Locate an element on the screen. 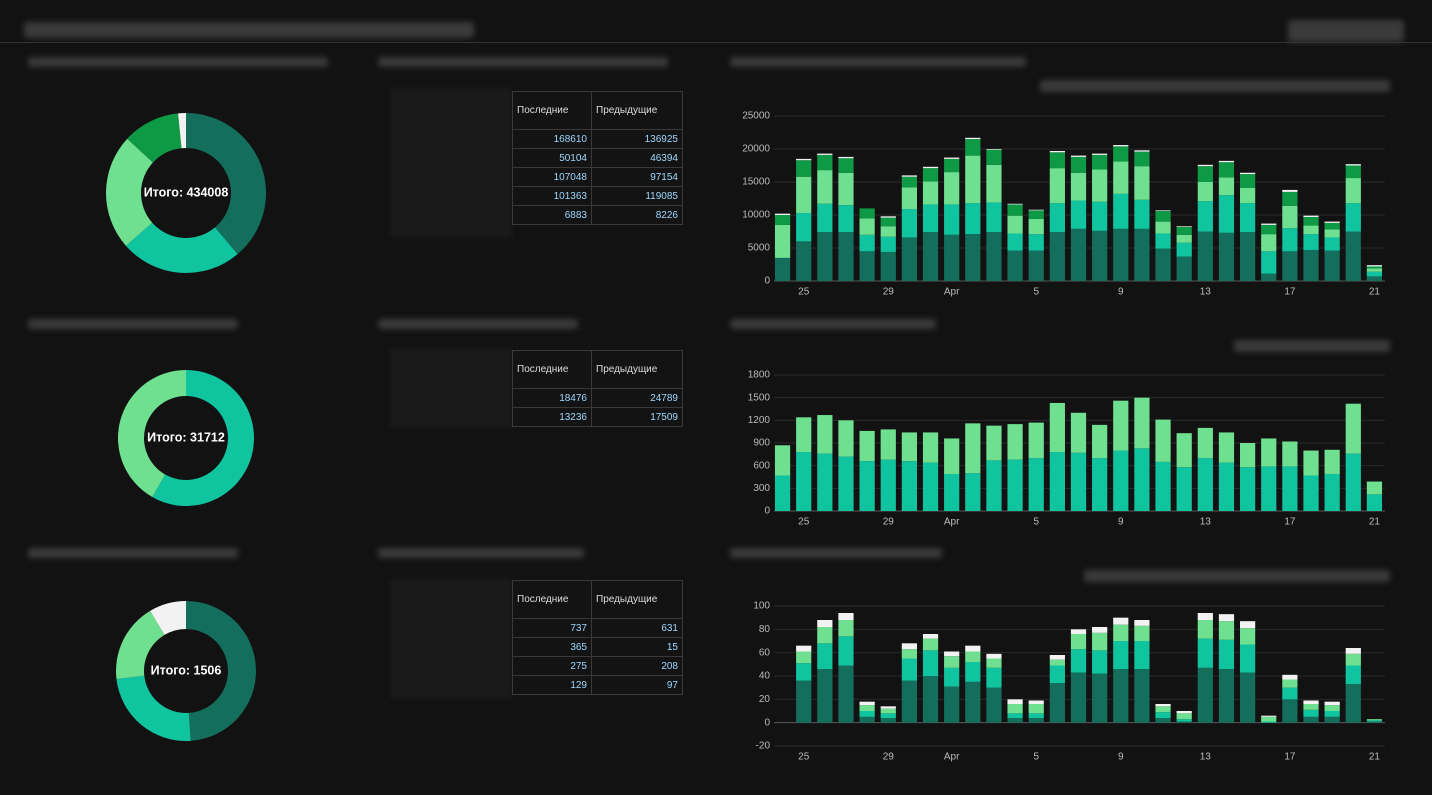  blurred-button is located at coordinates (1346, 31).